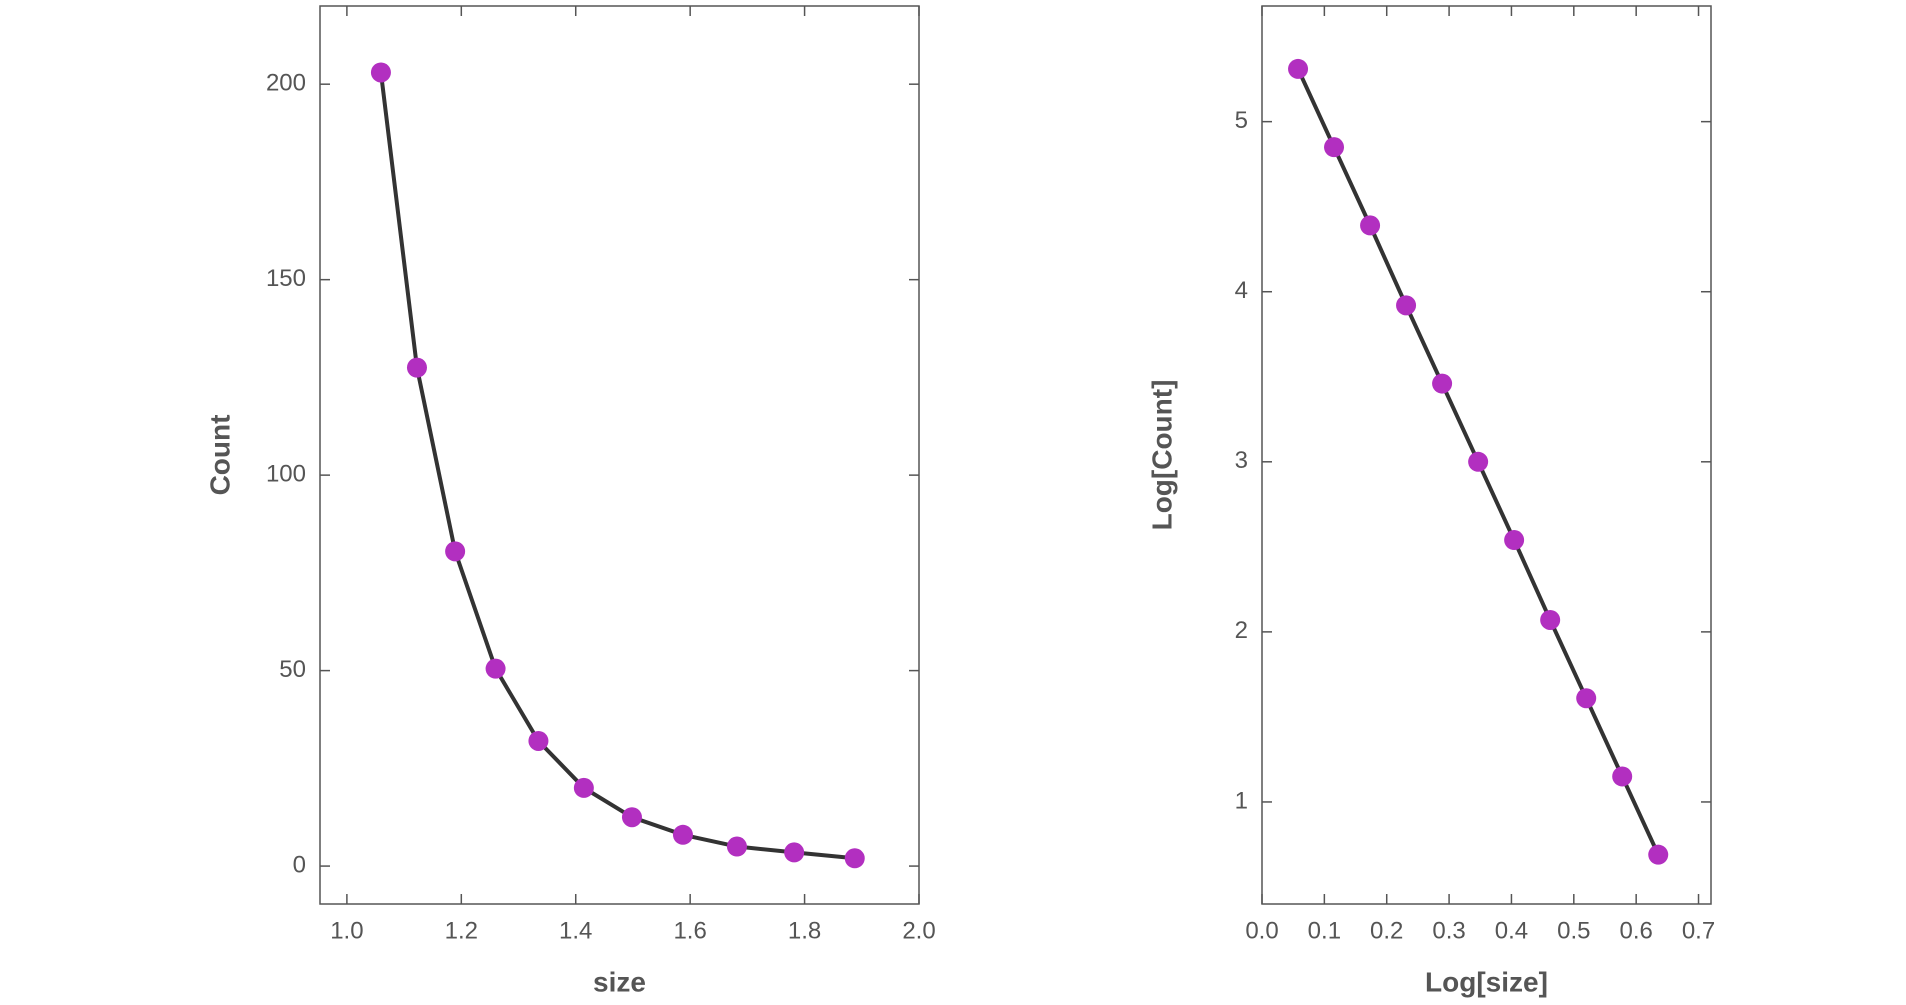 This screenshot has width=1906, height=1005. Describe the element at coordinates (804, 930) in the screenshot. I see `x-tick-label: 1.8` at that location.